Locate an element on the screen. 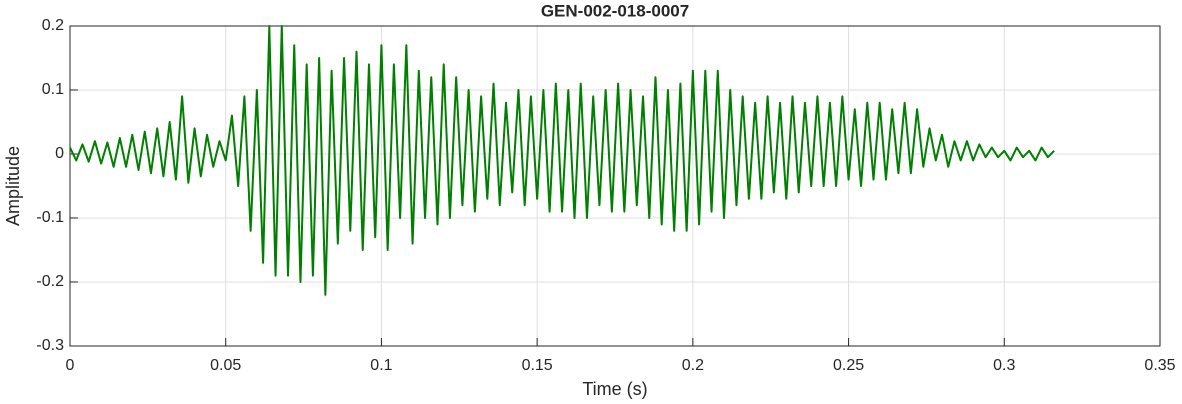 The height and width of the screenshot is (404, 1182). x-tick-label: 0.25 is located at coordinates (848, 365).